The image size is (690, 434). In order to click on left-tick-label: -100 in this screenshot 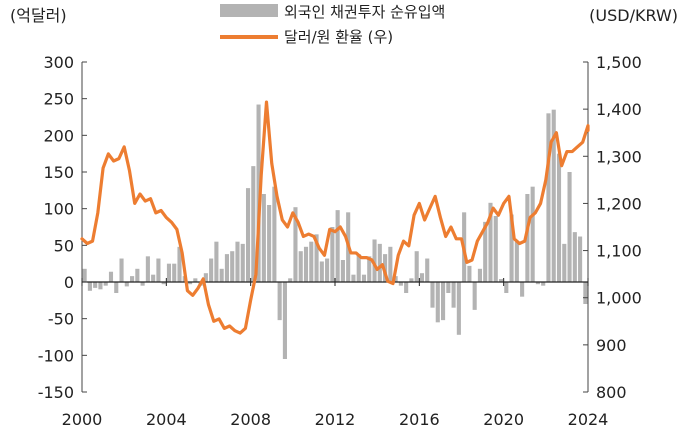, I will do `click(56, 355)`.